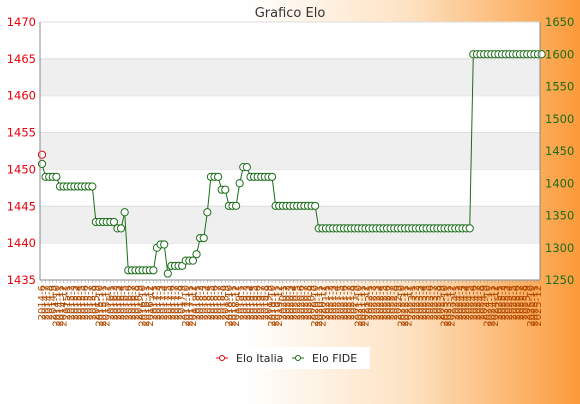 The width and height of the screenshot is (580, 404). What do you see at coordinates (290, 302) in the screenshot?
I see `x-tick-label: 2020-3` at bounding box center [290, 302].